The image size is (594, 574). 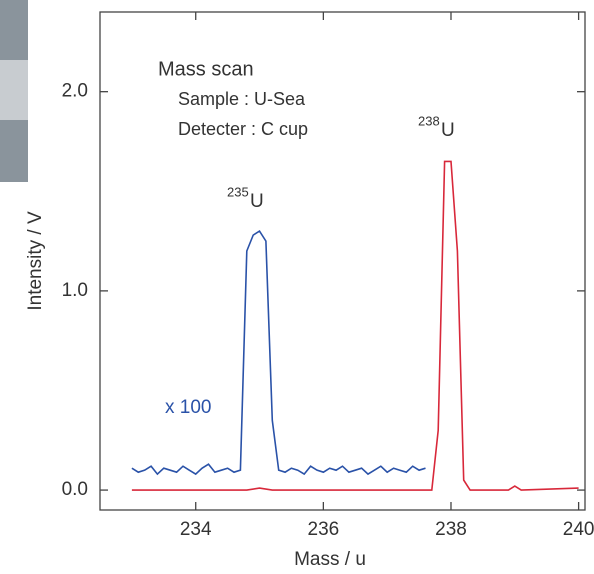 What do you see at coordinates (188, 407) in the screenshot?
I see `scale-annotation: x 100` at bounding box center [188, 407].